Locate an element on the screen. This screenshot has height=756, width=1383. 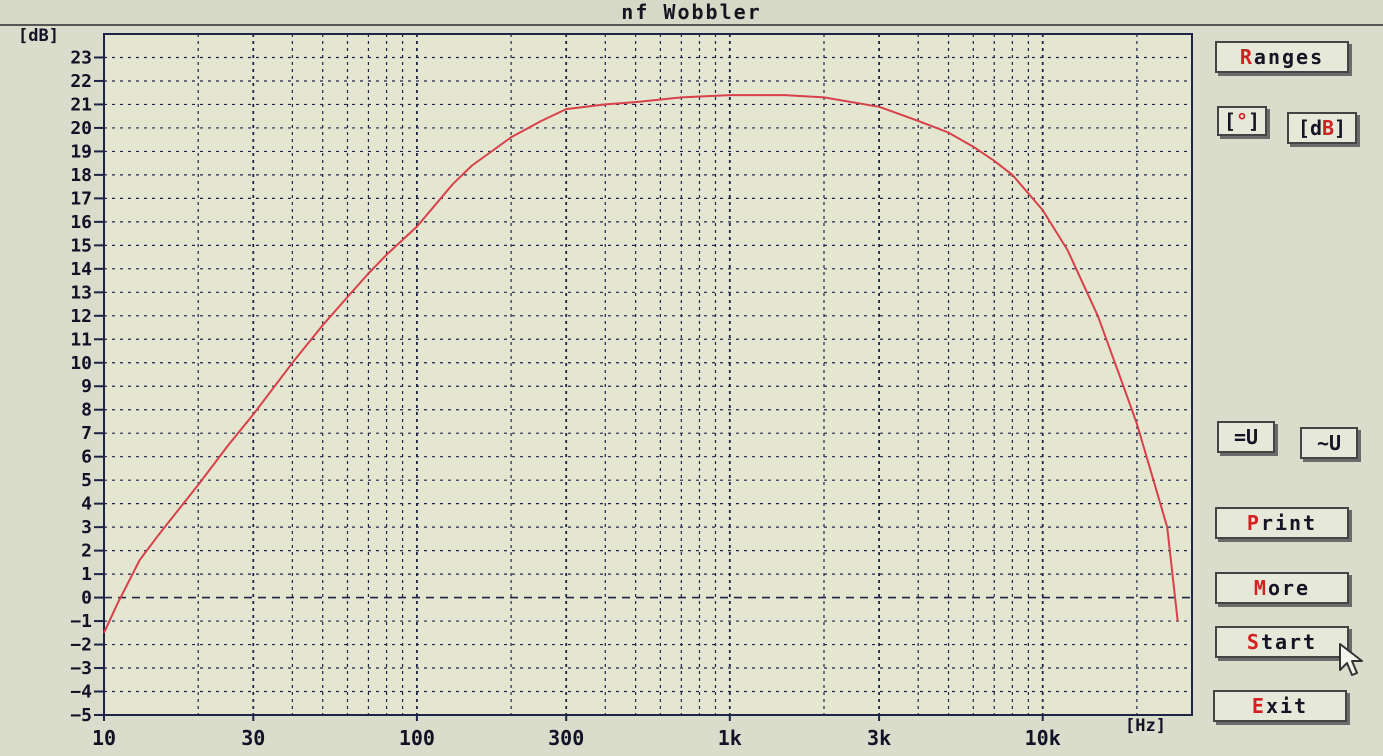
x-tick-label: 100 is located at coordinates (417, 738).